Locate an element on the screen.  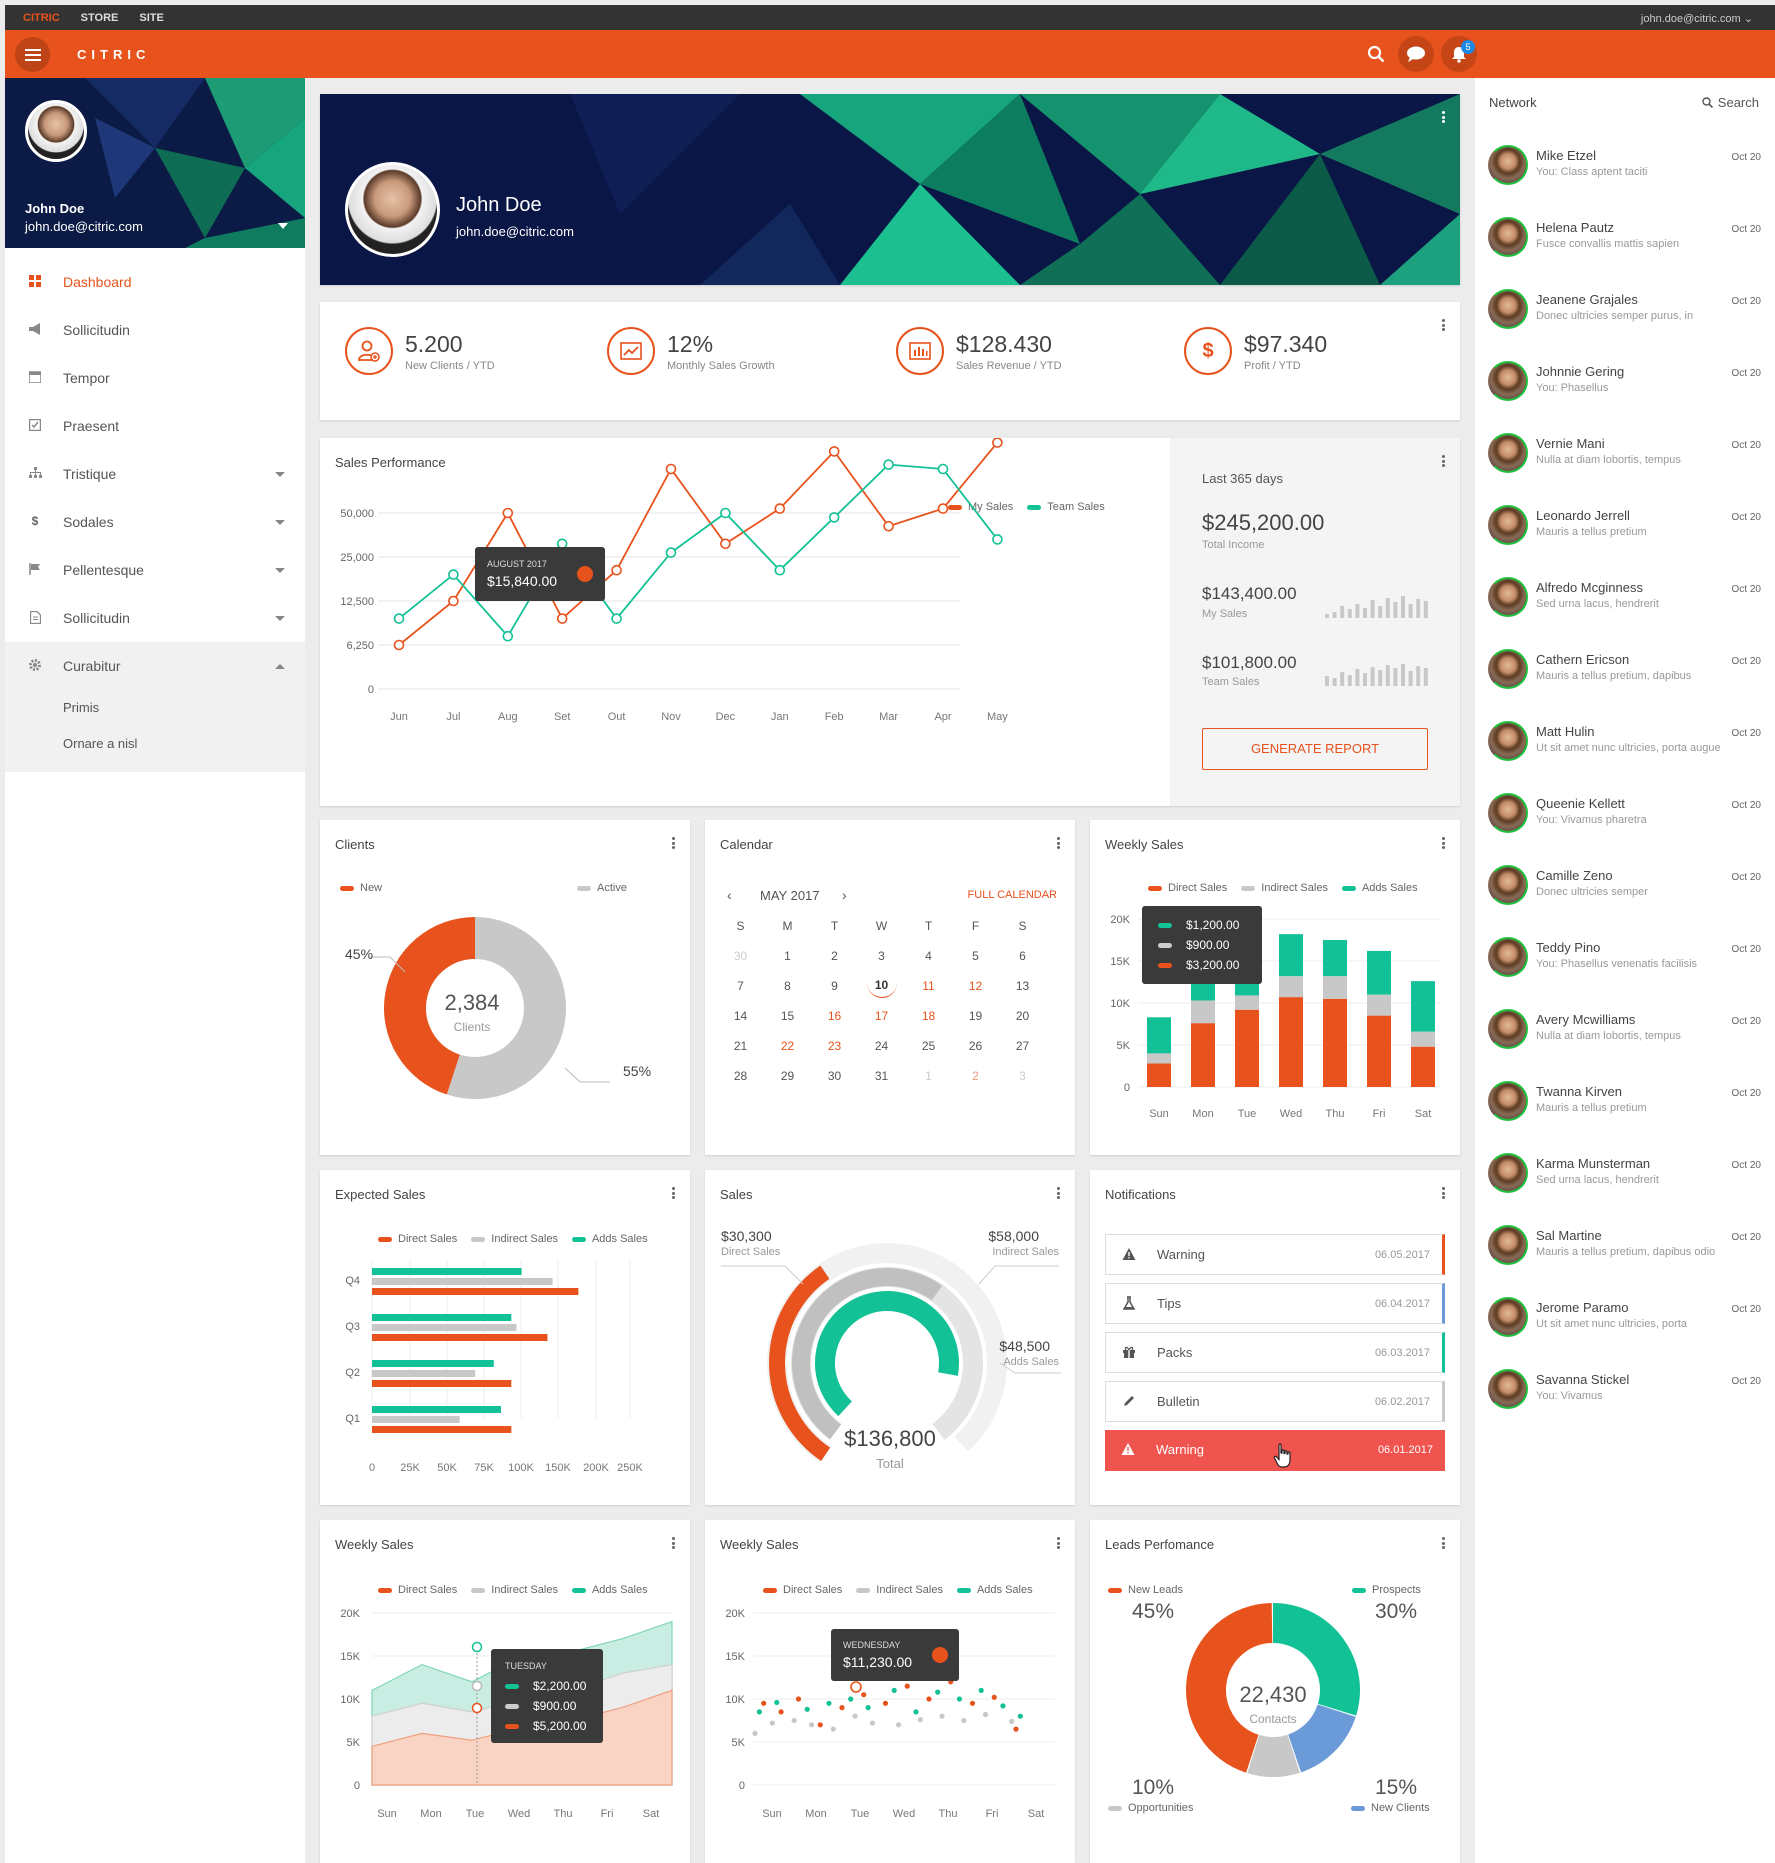
sidebar-item-tristique: Tristique is located at coordinates (155, 474).